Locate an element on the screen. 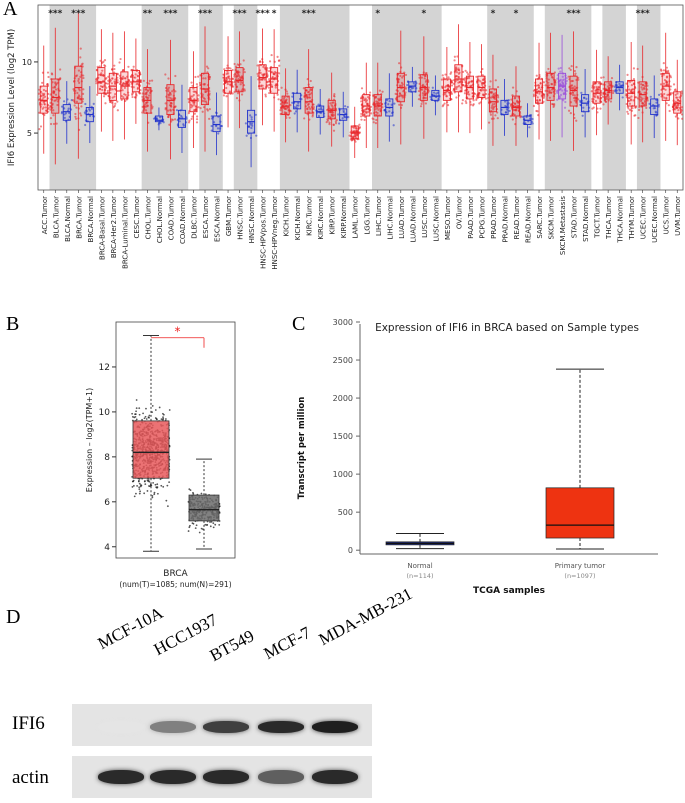  x-tick-label: ACC.Tumor is located at coordinates (45, 215).